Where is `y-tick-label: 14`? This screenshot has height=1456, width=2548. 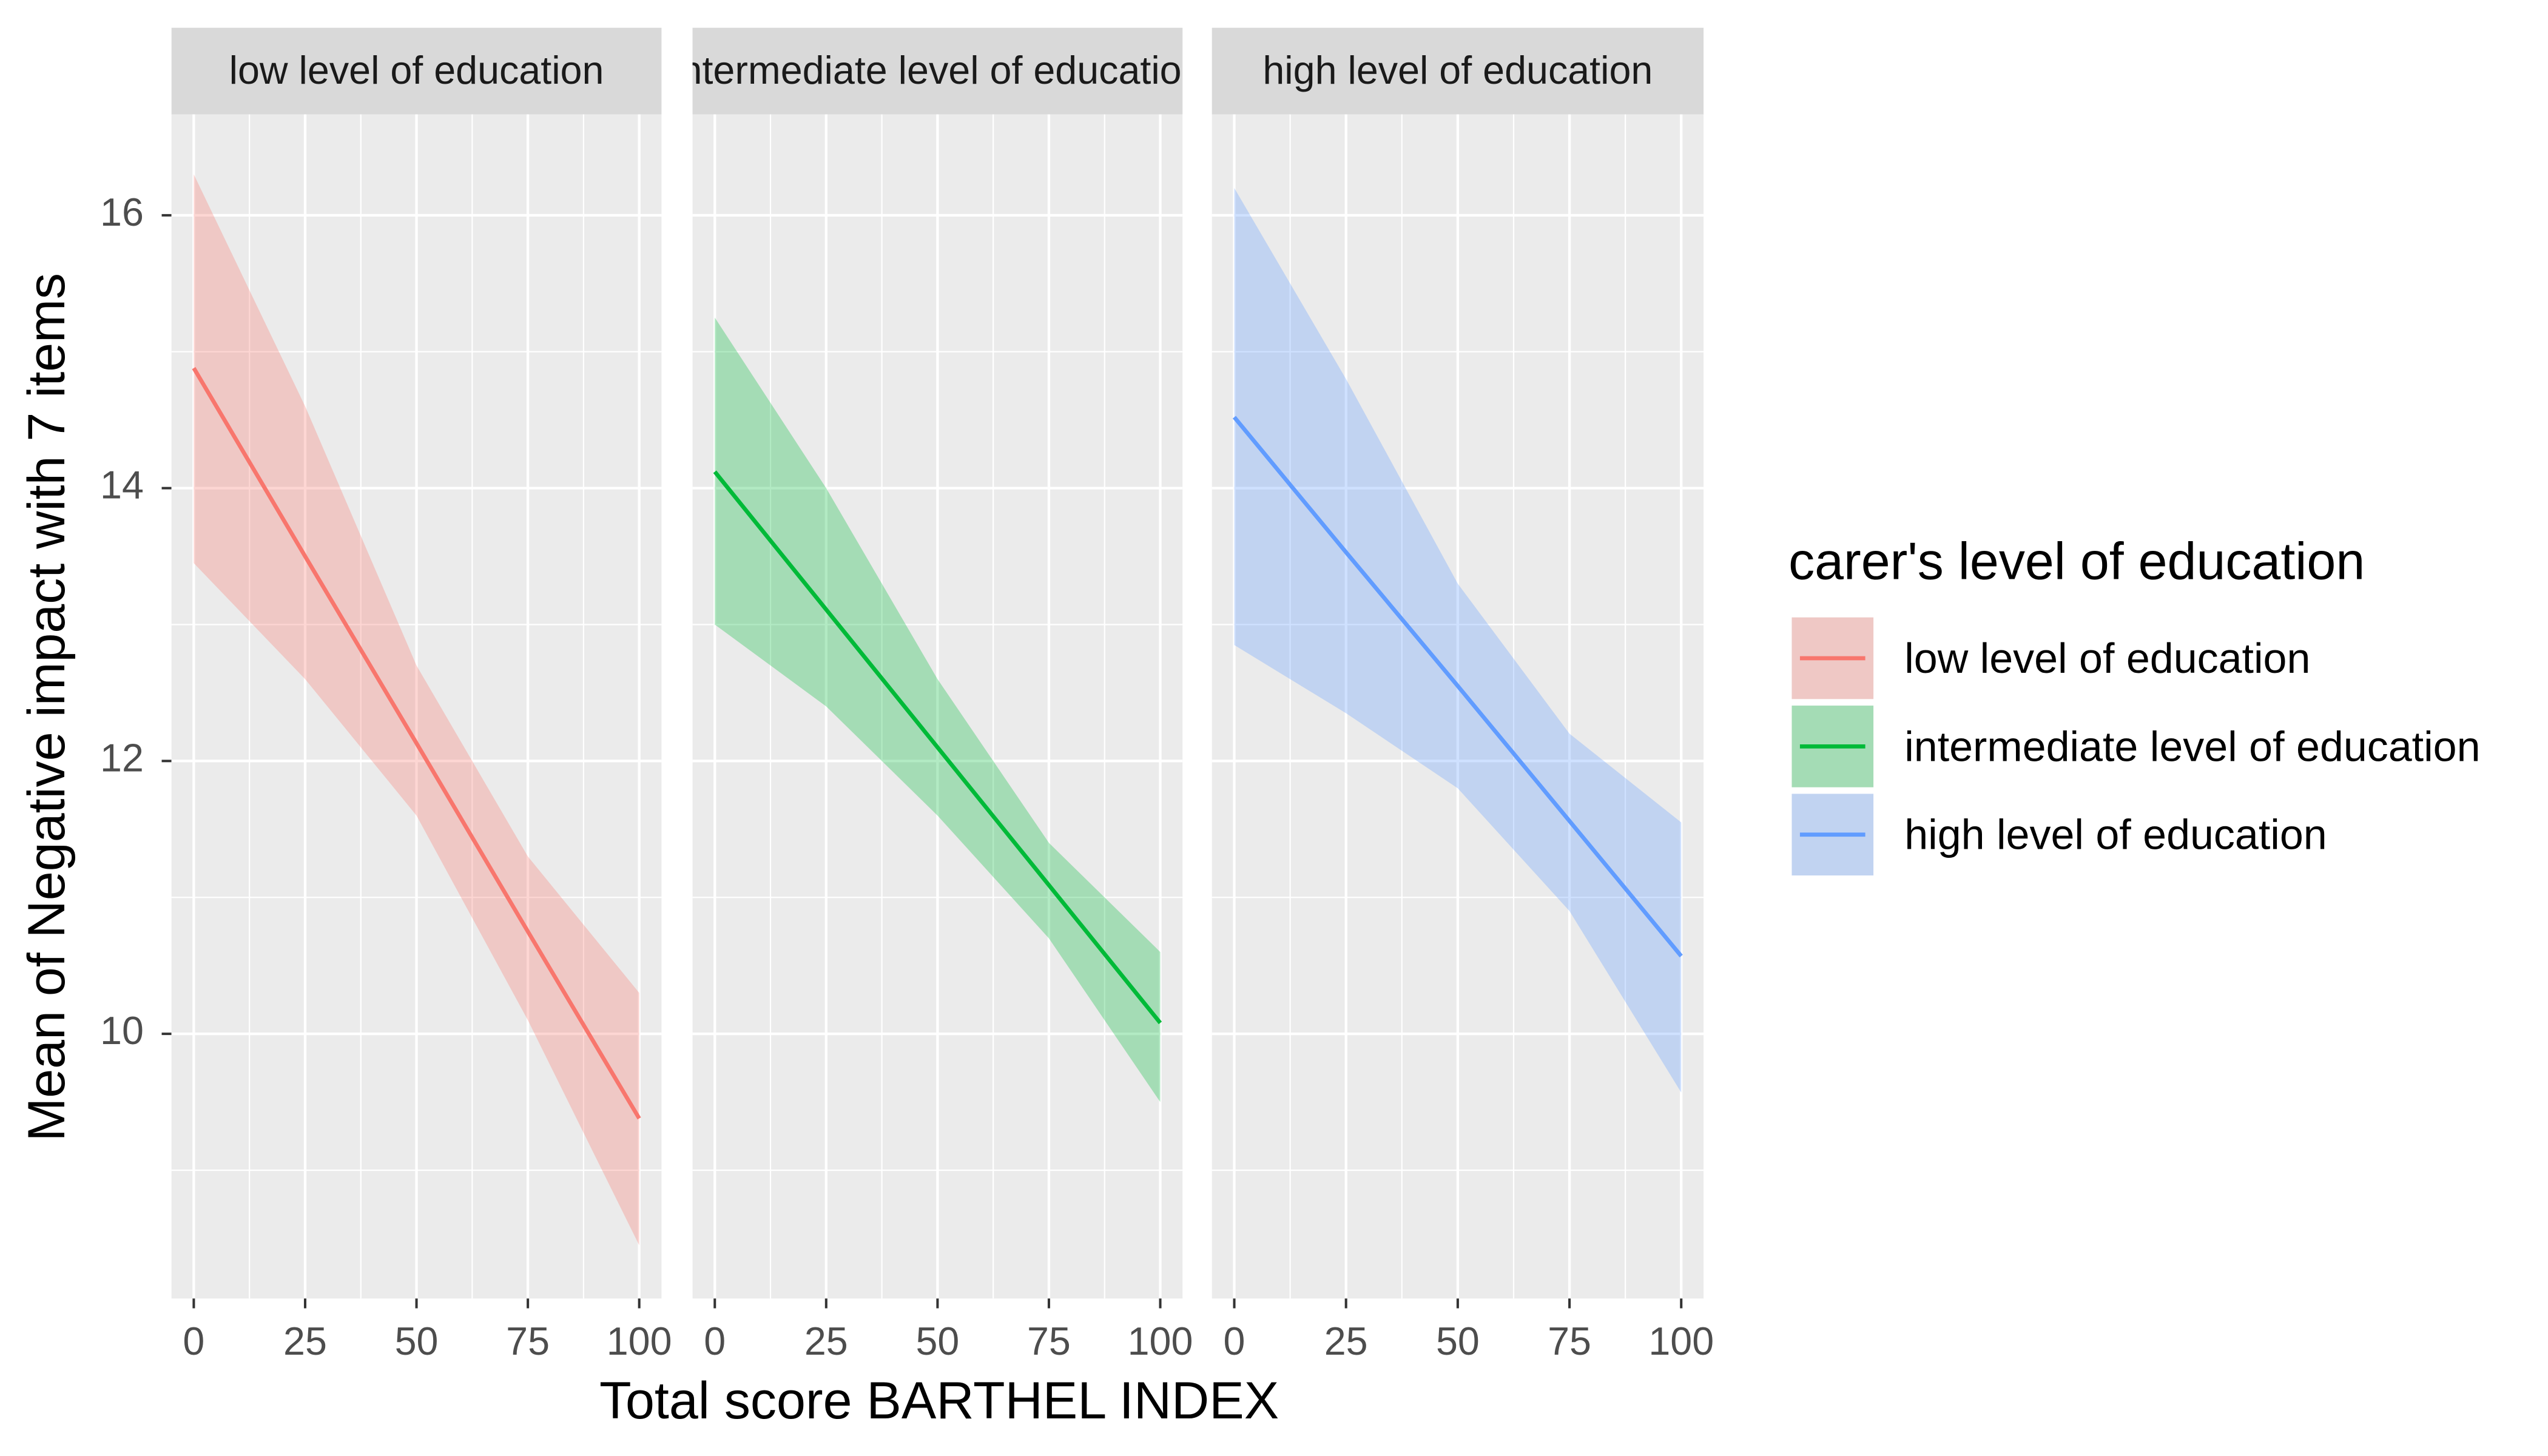
y-tick-label: 14 is located at coordinates (122, 485).